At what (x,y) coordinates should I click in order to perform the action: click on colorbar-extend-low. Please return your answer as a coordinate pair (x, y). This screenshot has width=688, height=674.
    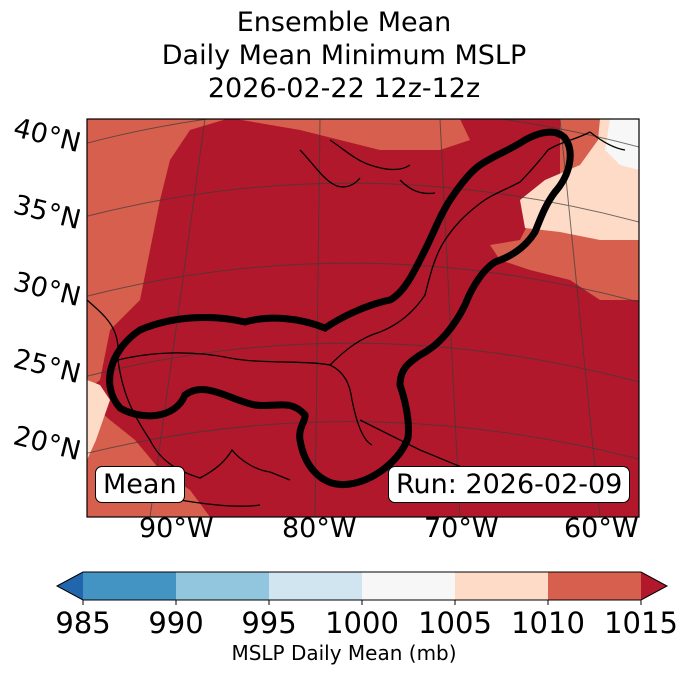
    Looking at the image, I should click on (70, 586).